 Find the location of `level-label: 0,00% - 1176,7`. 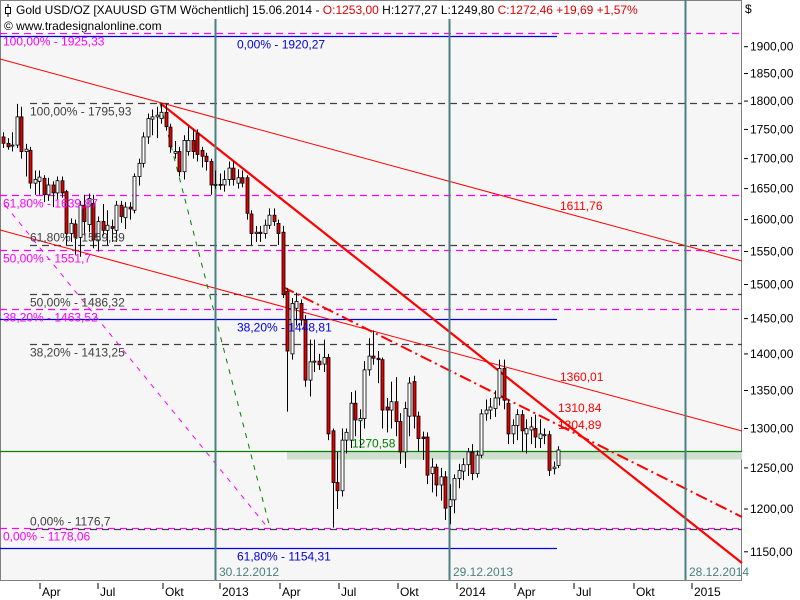

level-label: 0,00% - 1176,7 is located at coordinates (70, 522).